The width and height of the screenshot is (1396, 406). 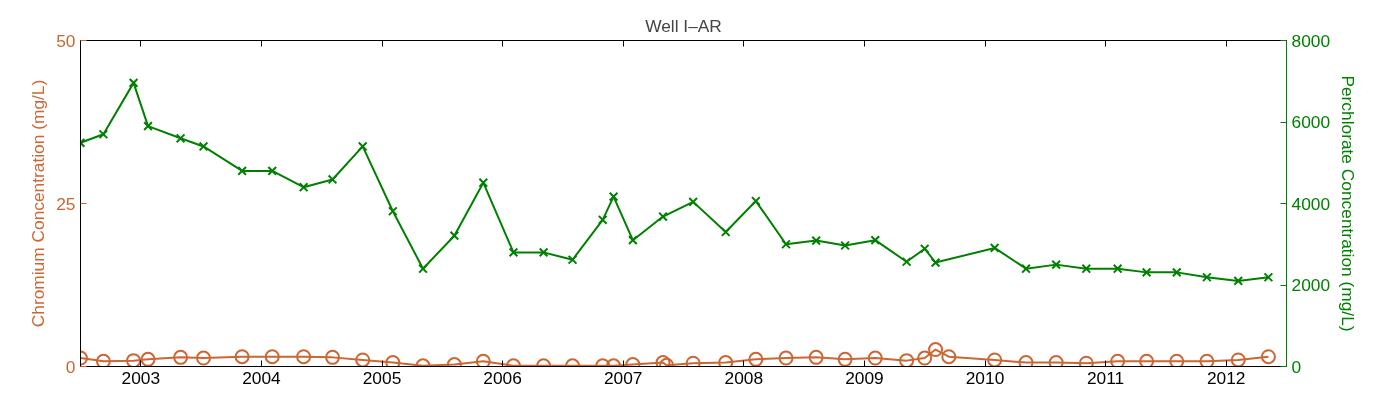 What do you see at coordinates (1105, 377) in the screenshot?
I see `x-tick-label: 2011` at bounding box center [1105, 377].